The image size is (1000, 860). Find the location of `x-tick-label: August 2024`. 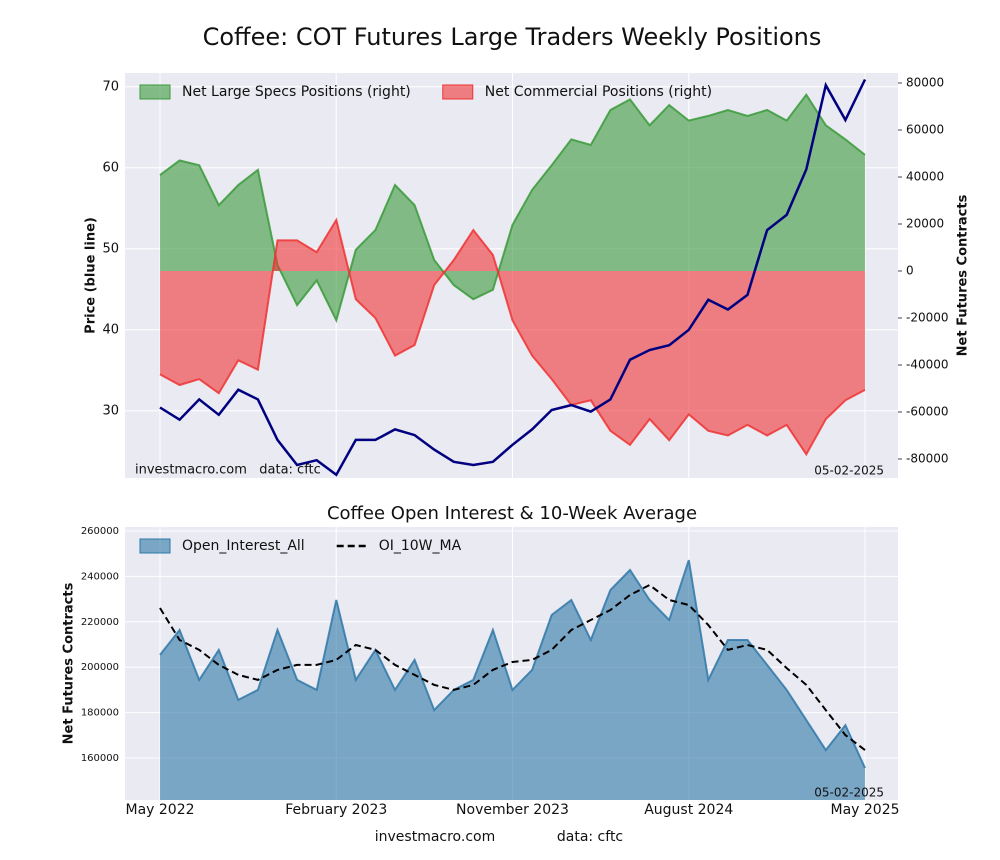

x-tick-label: August 2024 is located at coordinates (688, 810).